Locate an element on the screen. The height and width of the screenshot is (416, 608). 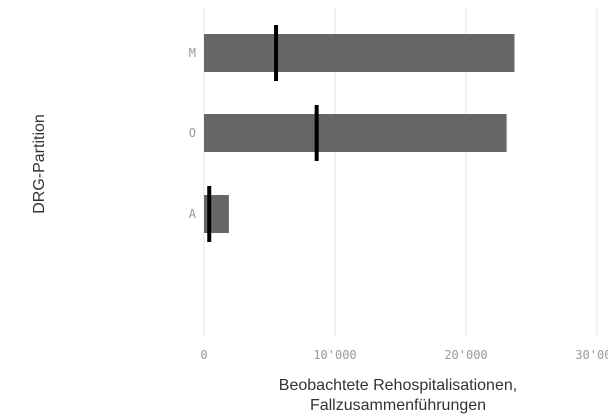
markers is located at coordinates (263, 133).